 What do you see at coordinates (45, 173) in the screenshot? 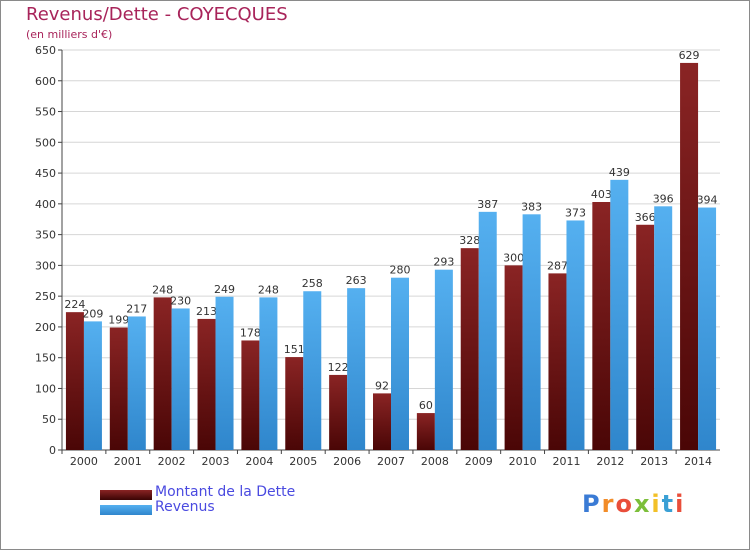
I see `y-tick-label: 450` at bounding box center [45, 173].